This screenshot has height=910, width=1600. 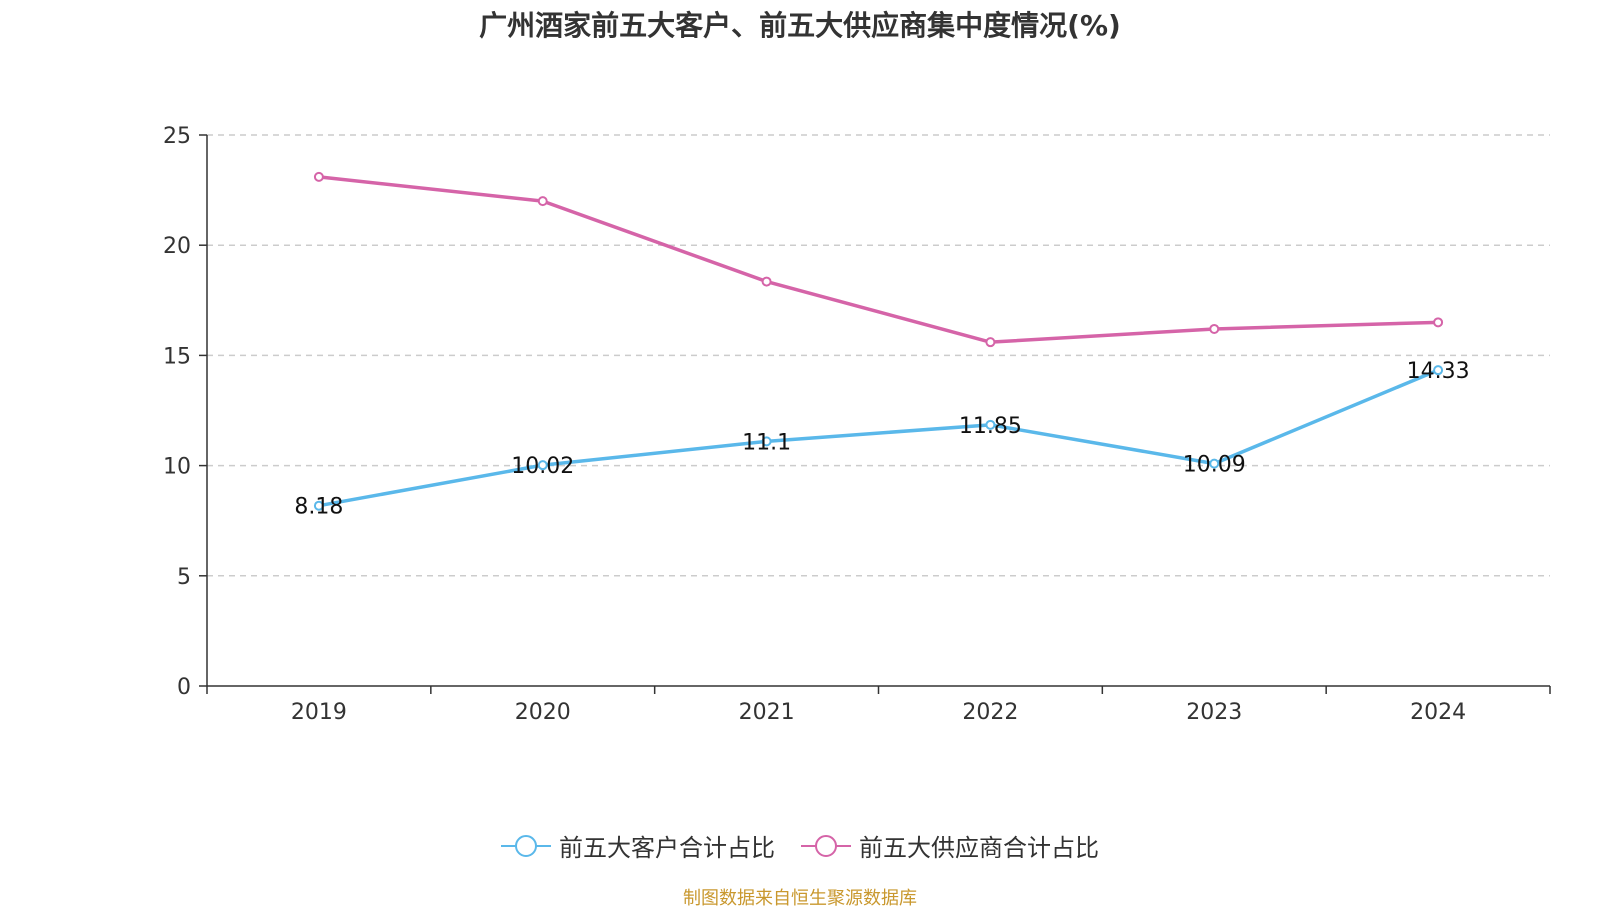 I want to click on y-tick-label: 0, so click(x=184, y=687).